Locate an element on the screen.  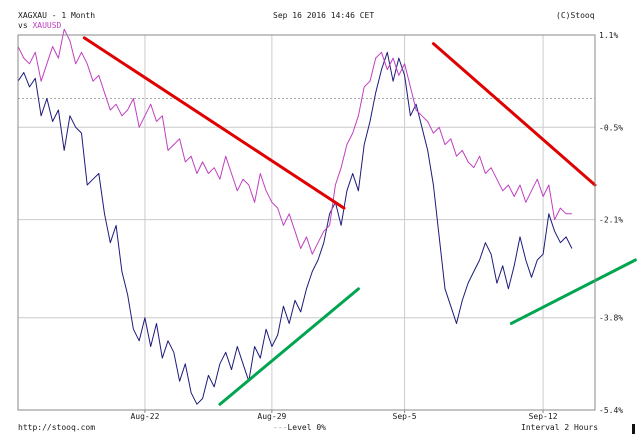
y-tick-label: -2.1% is located at coordinates (611, 220).